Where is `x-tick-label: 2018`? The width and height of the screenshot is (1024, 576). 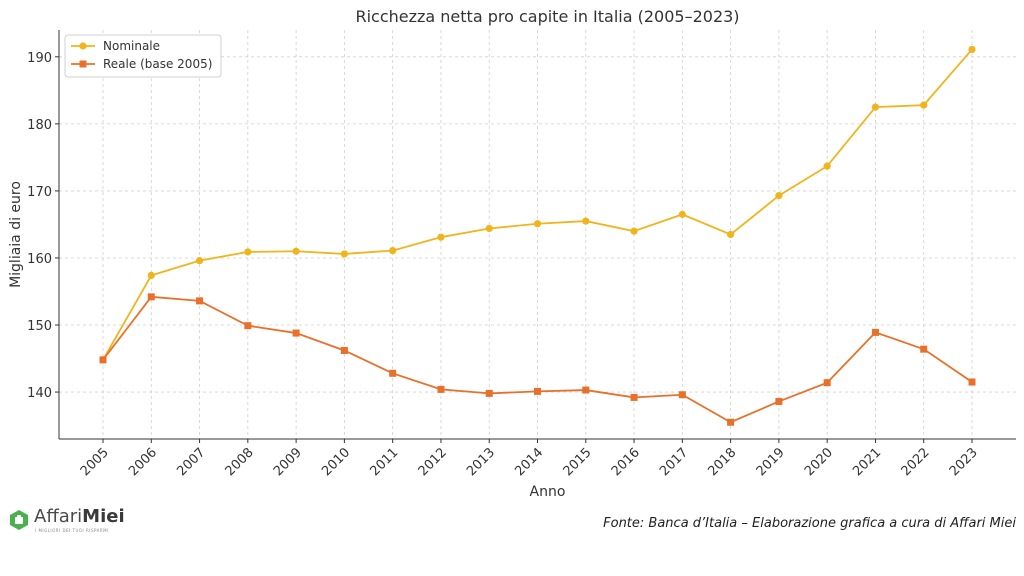 x-tick-label: 2018 is located at coordinates (722, 462).